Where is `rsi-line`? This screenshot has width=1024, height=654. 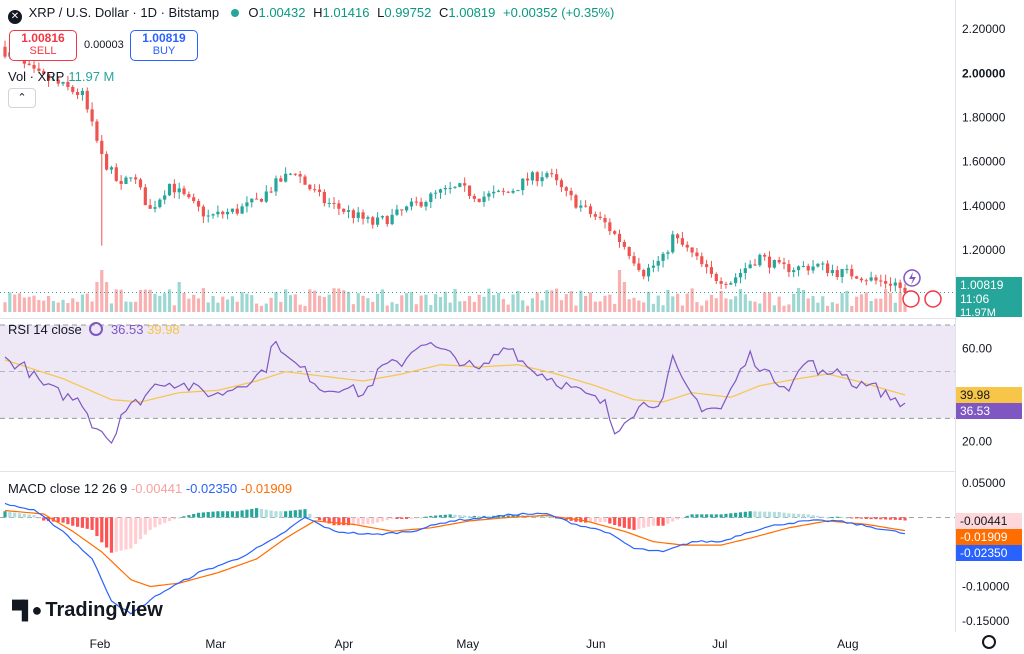 rsi-line is located at coordinates (455, 392).